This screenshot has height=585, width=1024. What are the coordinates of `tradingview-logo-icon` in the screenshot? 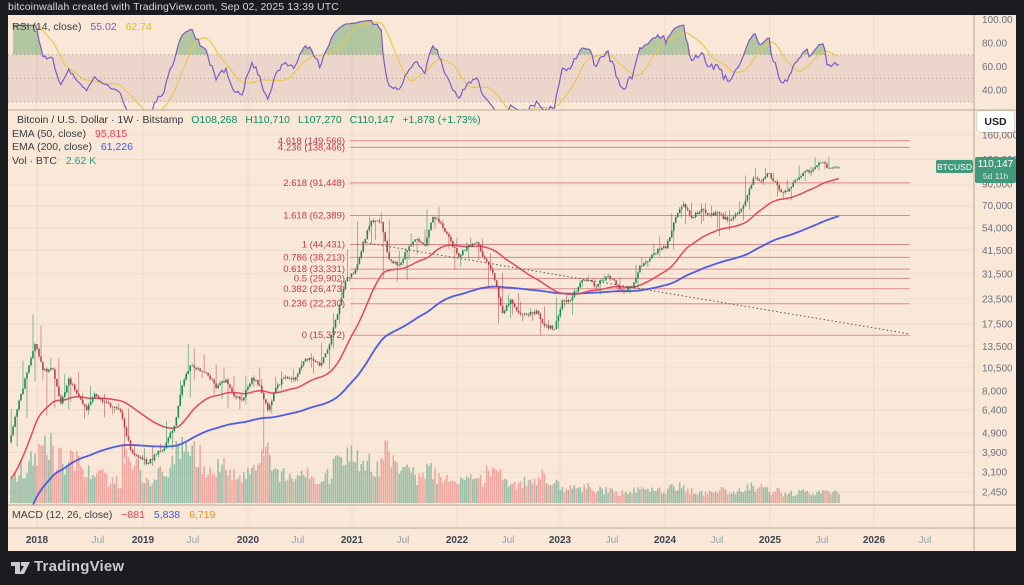 It's located at (21, 568).